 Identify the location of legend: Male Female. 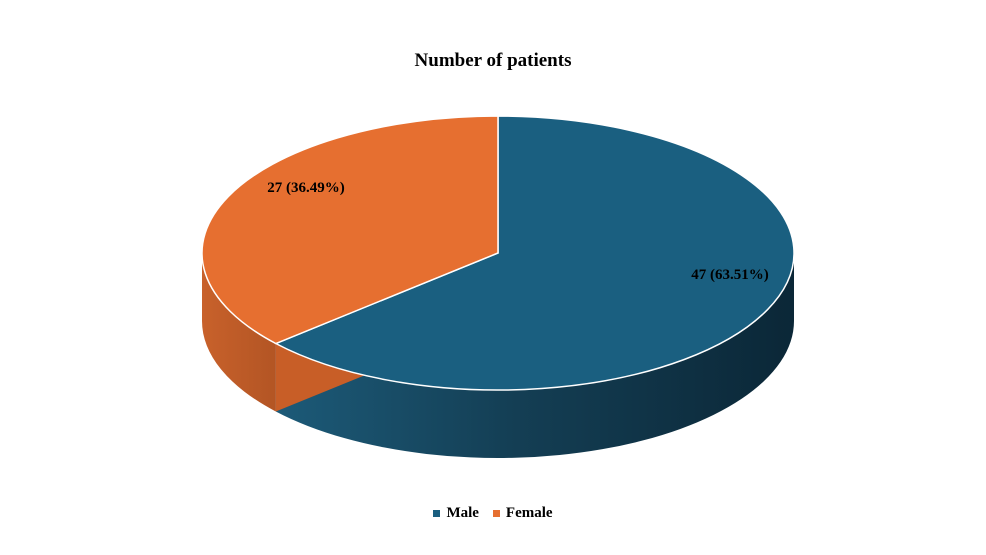
(493, 513).